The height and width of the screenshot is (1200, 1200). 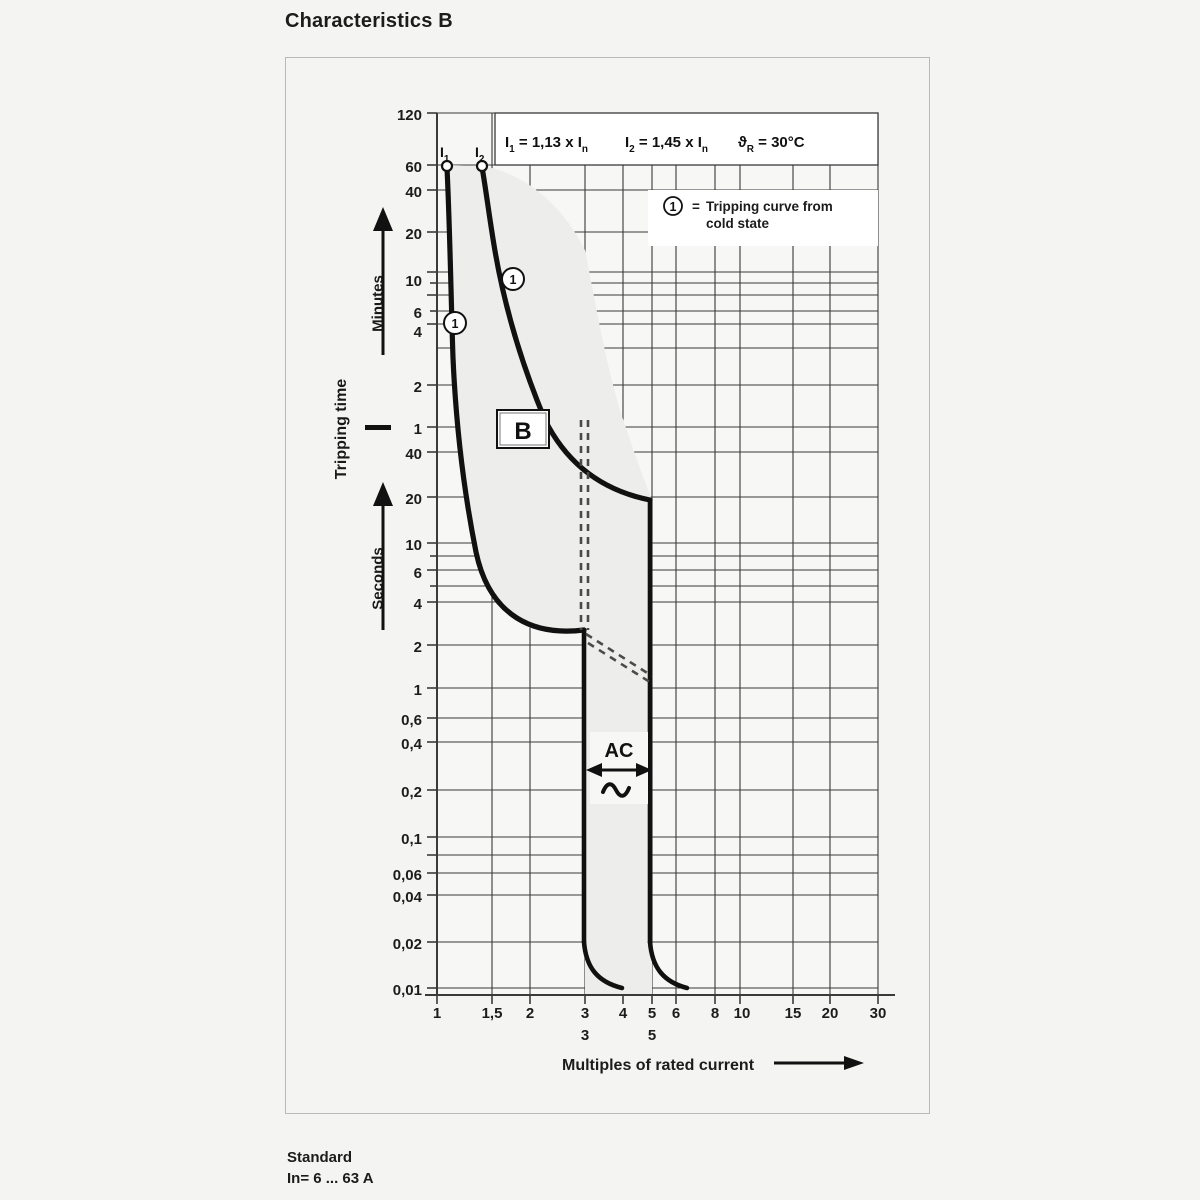 I want to click on arrow-right-icon, so click(x=819, y=1063).